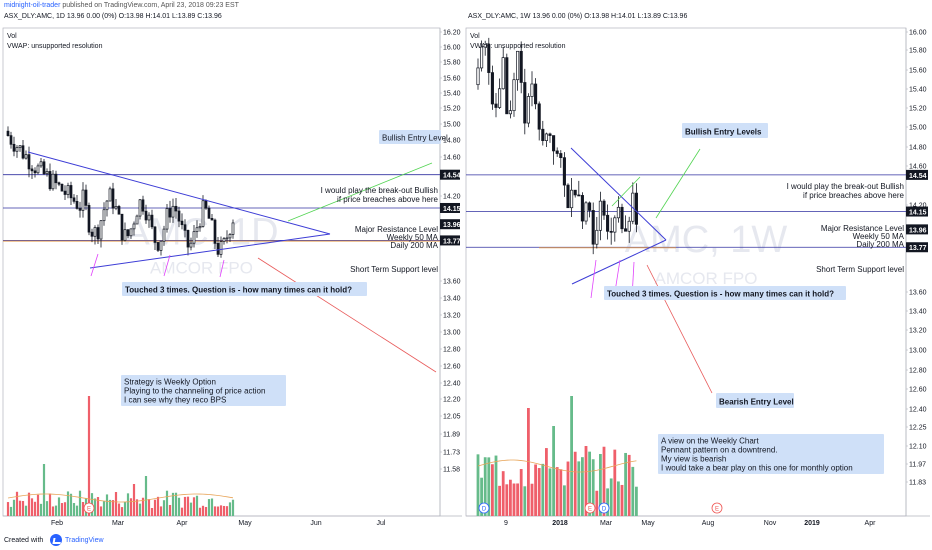 This screenshot has width=932, height=550. What do you see at coordinates (118, 523) in the screenshot?
I see `x-tick-label: Mar` at bounding box center [118, 523].